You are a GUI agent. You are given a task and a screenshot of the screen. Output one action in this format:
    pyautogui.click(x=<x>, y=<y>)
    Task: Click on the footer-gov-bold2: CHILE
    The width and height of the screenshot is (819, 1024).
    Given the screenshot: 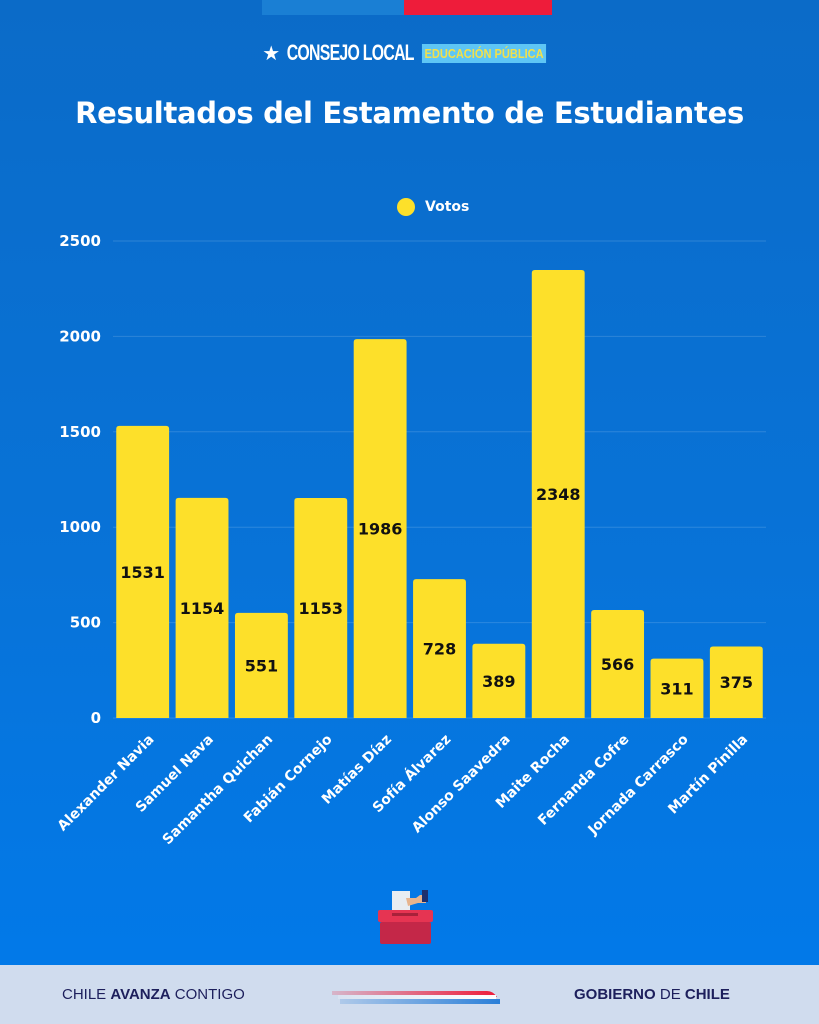 What is the action you would take?
    pyautogui.click(x=707, y=994)
    